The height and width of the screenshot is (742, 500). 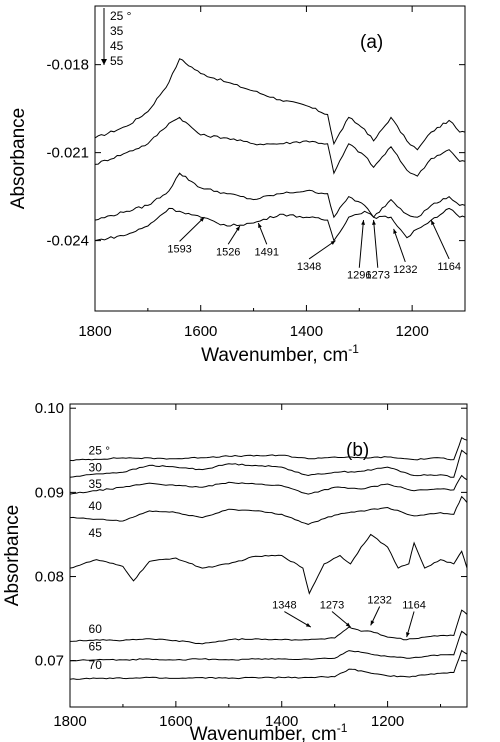 What do you see at coordinates (49, 577) in the screenshot?
I see `panel-b-y-tick-label: 0.08` at bounding box center [49, 577].